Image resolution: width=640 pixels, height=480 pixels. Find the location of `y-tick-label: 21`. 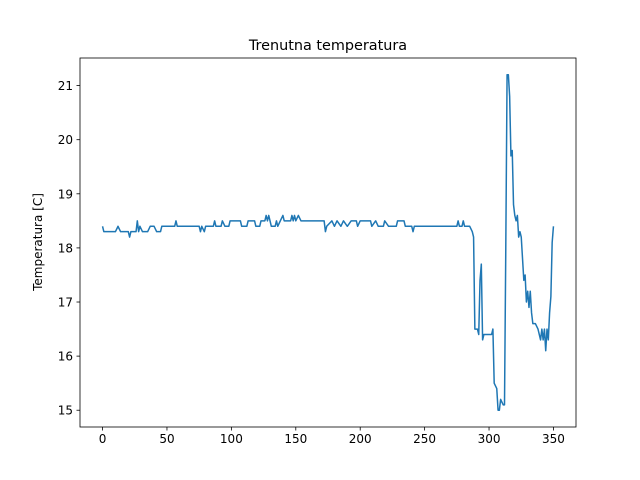

y-tick-label: 21 is located at coordinates (65, 86).